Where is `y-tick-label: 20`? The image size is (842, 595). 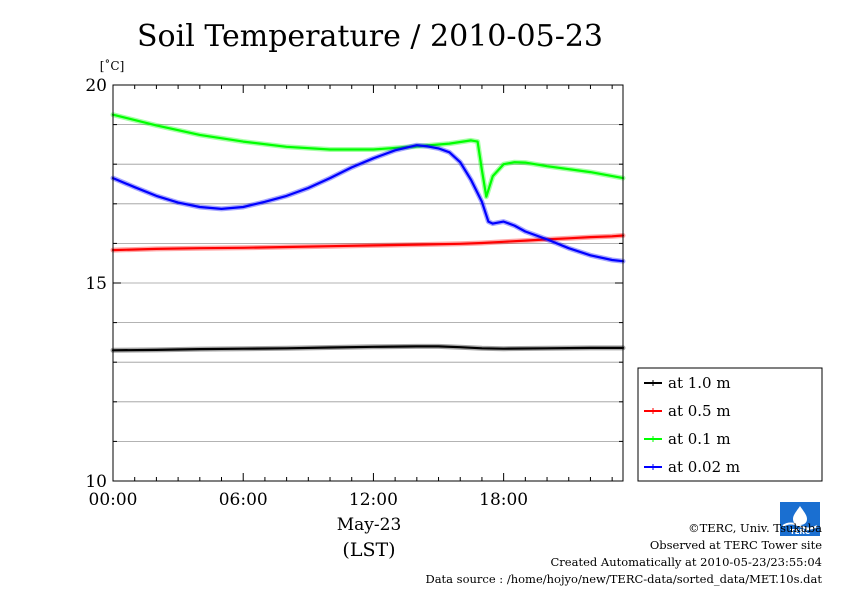 y-tick-label: 20 is located at coordinates (96, 86).